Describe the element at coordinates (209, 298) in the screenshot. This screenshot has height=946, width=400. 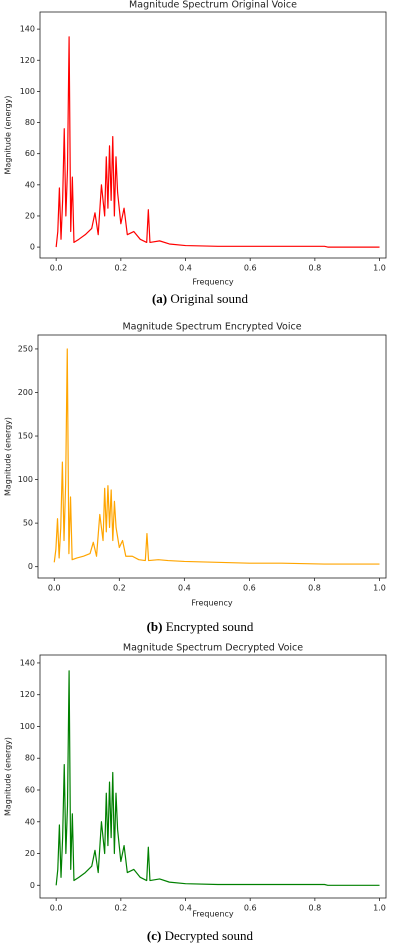
I see `caption-text: Original sound` at that location.